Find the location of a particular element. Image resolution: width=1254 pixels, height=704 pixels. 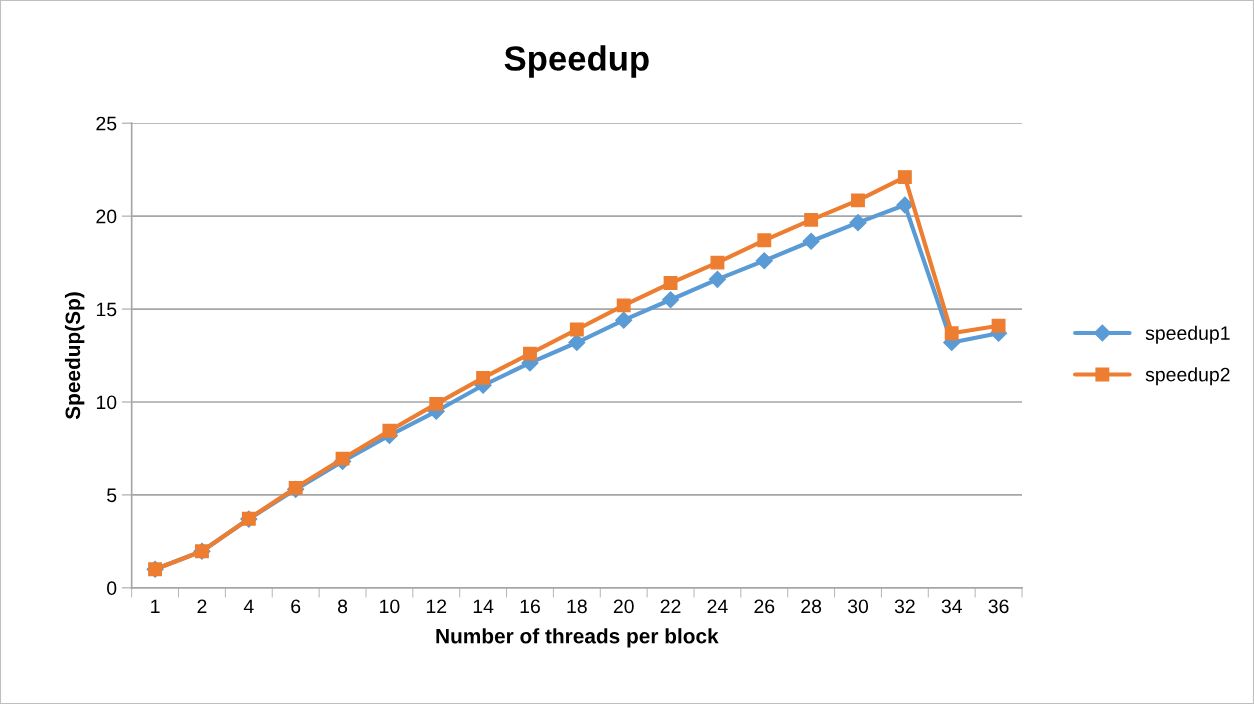

y-tick-label: 15 is located at coordinates (106, 309).